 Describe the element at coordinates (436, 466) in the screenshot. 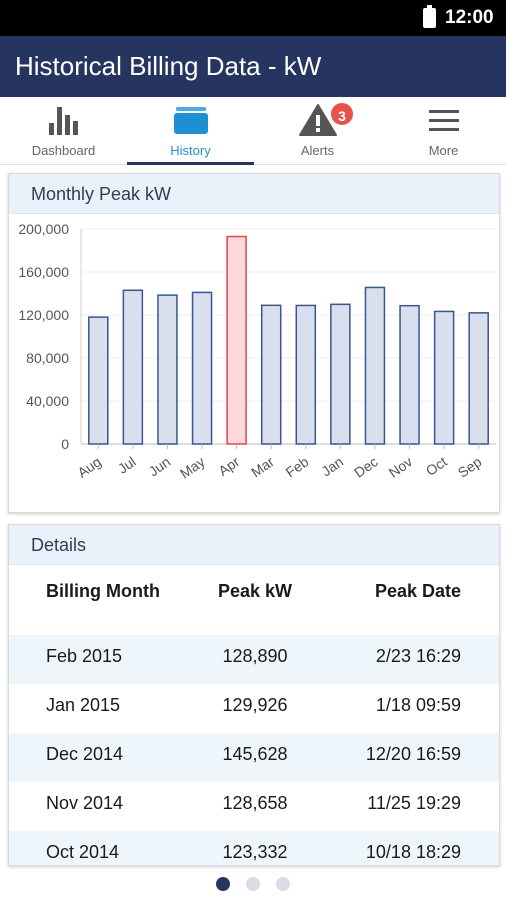

I see `x-tick-label: Oct` at that location.